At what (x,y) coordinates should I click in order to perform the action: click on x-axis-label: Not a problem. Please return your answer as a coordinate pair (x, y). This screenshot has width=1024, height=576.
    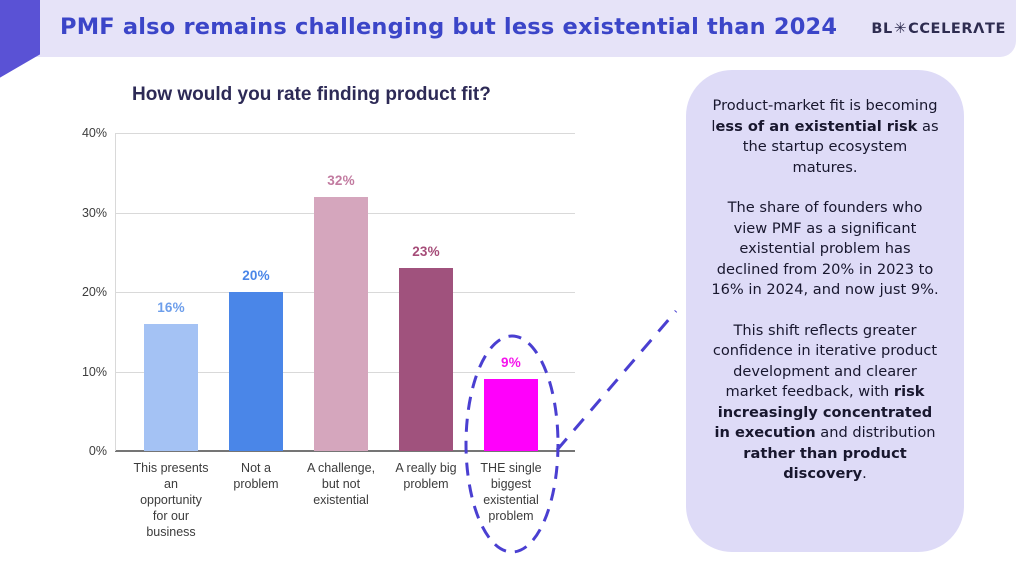
    Looking at the image, I should click on (256, 476).